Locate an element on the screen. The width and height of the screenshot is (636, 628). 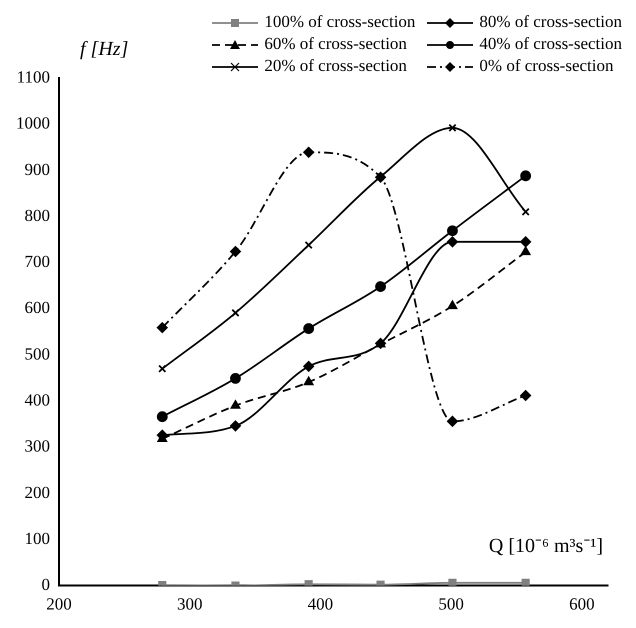
y-tick-label: 300 is located at coordinates (37, 446).